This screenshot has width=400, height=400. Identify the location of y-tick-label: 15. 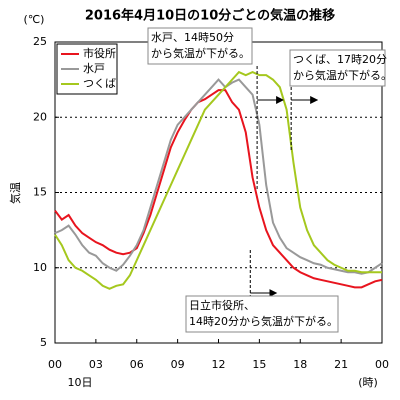
(40, 192).